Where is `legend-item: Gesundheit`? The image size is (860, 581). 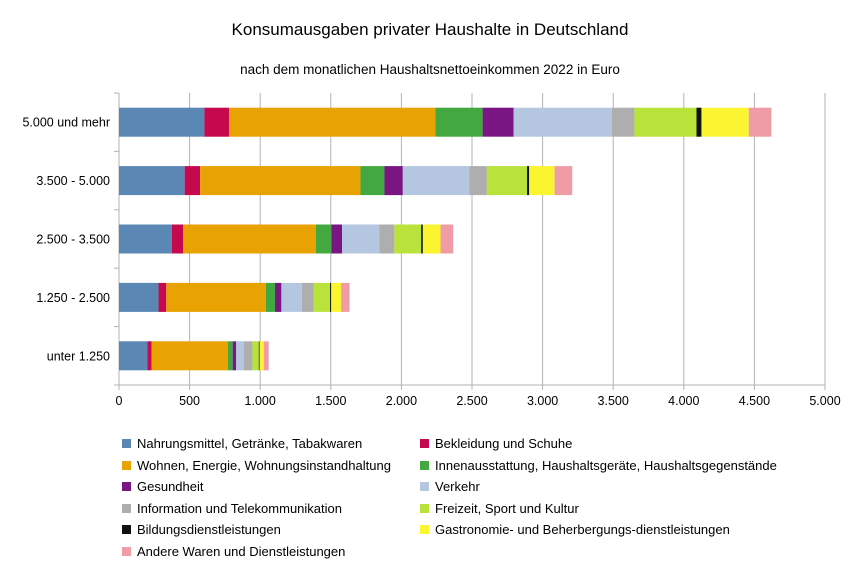 legend-item: Gesundheit is located at coordinates (163, 486).